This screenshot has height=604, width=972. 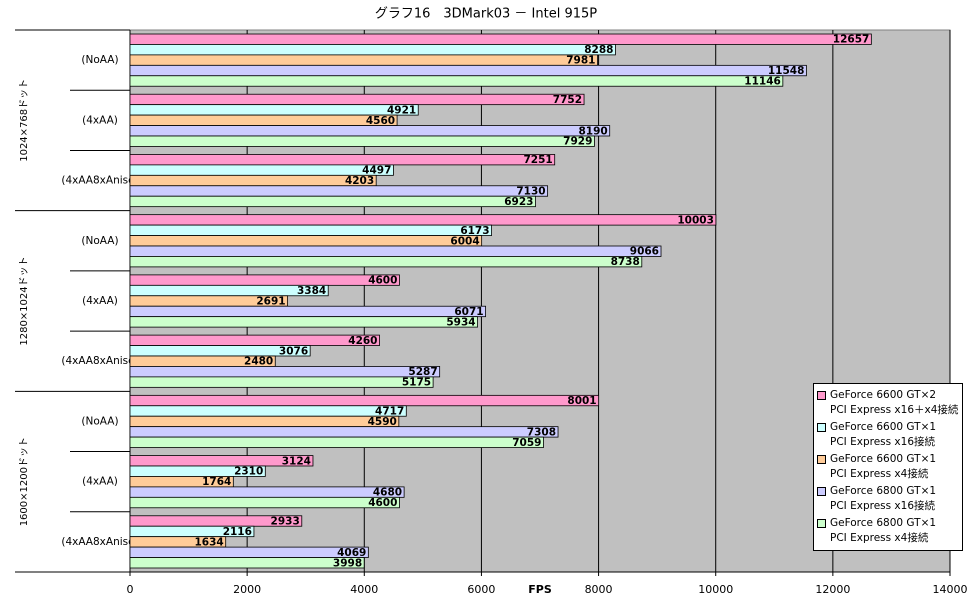 What do you see at coordinates (599, 589) in the screenshot?
I see `x-tick-label: 8000` at bounding box center [599, 589].